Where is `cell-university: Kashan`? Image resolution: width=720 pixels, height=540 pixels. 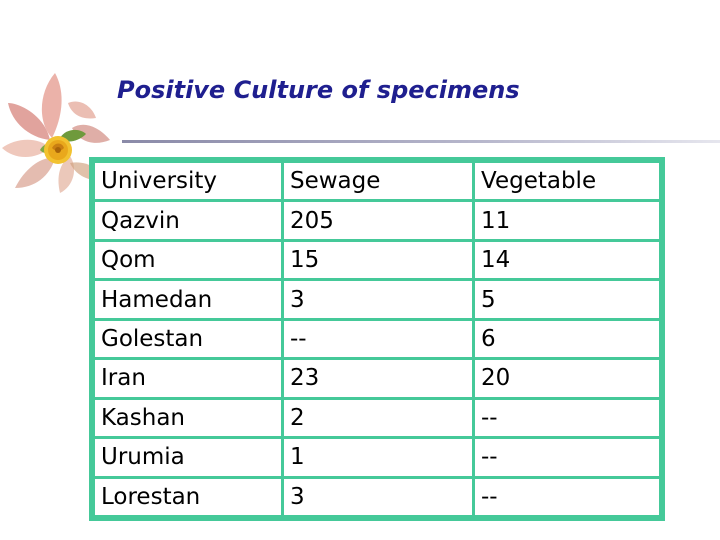 cell-university: Kashan is located at coordinates (188, 418).